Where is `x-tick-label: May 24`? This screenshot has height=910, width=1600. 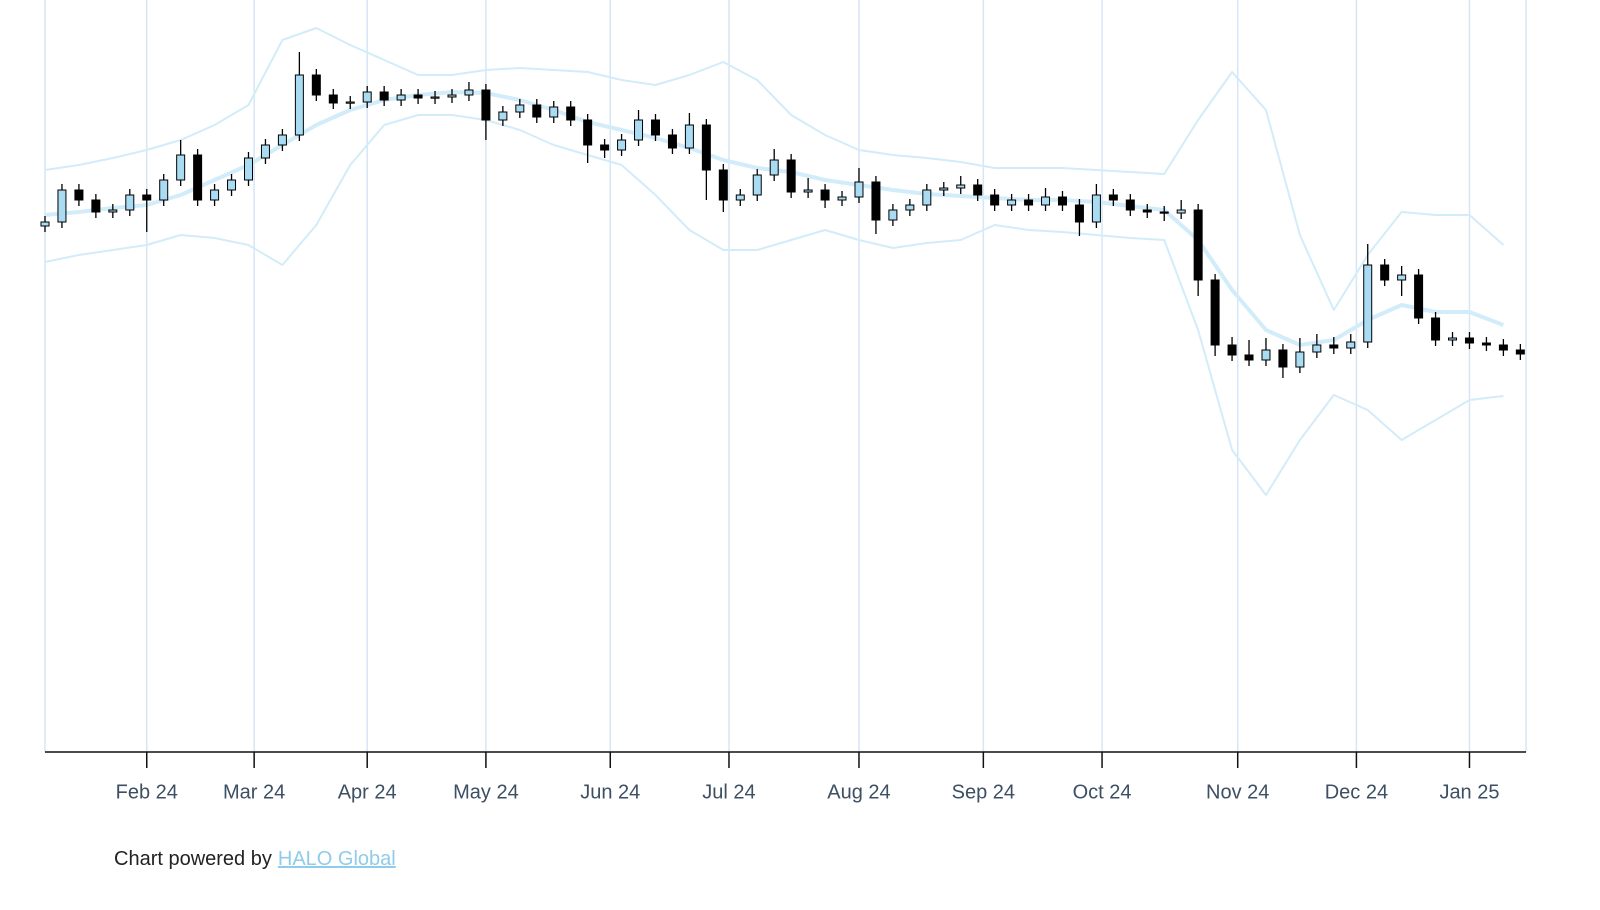
x-tick-label: May 24 is located at coordinates (486, 792).